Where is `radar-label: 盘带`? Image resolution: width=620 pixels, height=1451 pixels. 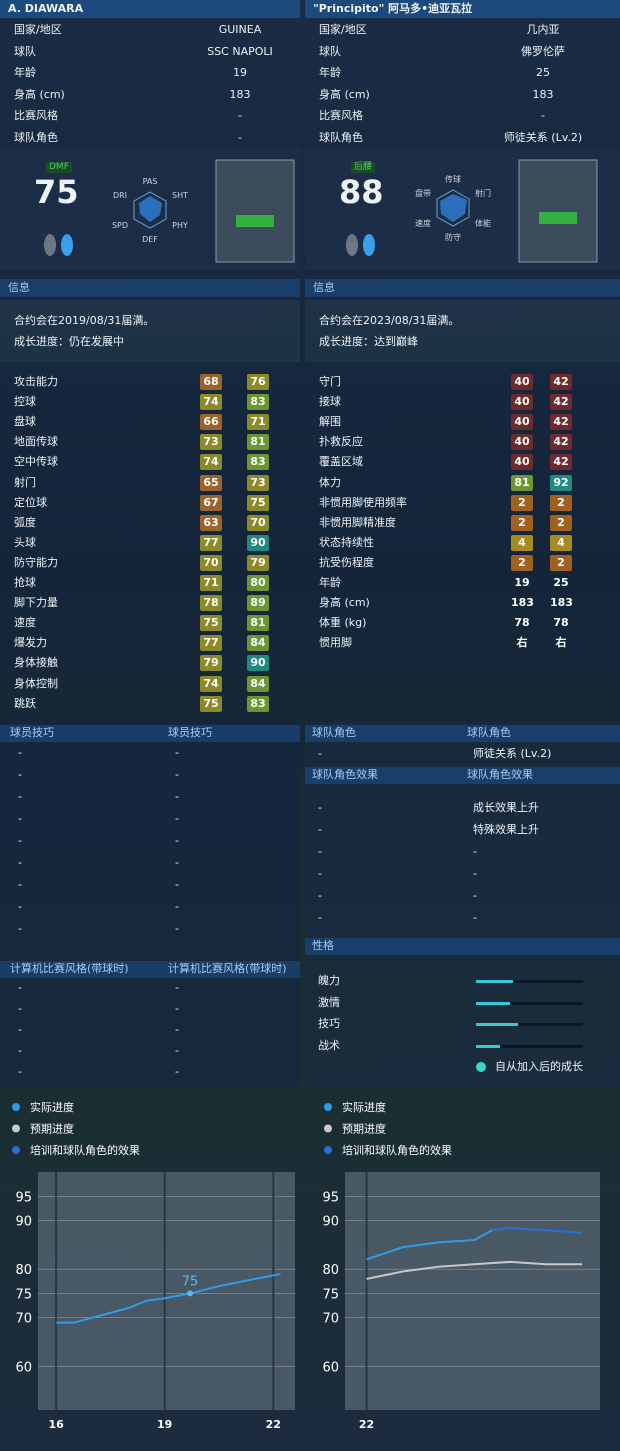
radar-label: 盘带 is located at coordinates (423, 194).